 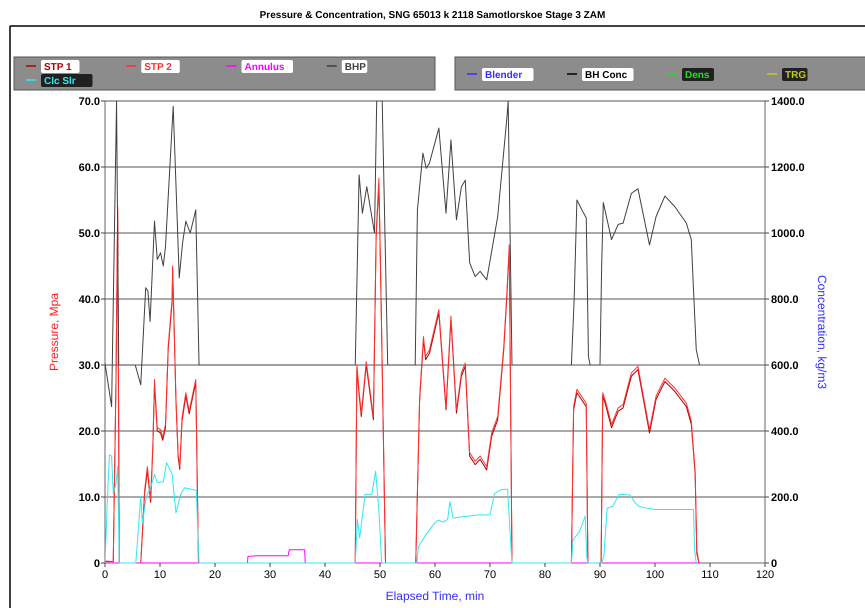 I want to click on x-tick-label: 120, so click(x=765, y=575).